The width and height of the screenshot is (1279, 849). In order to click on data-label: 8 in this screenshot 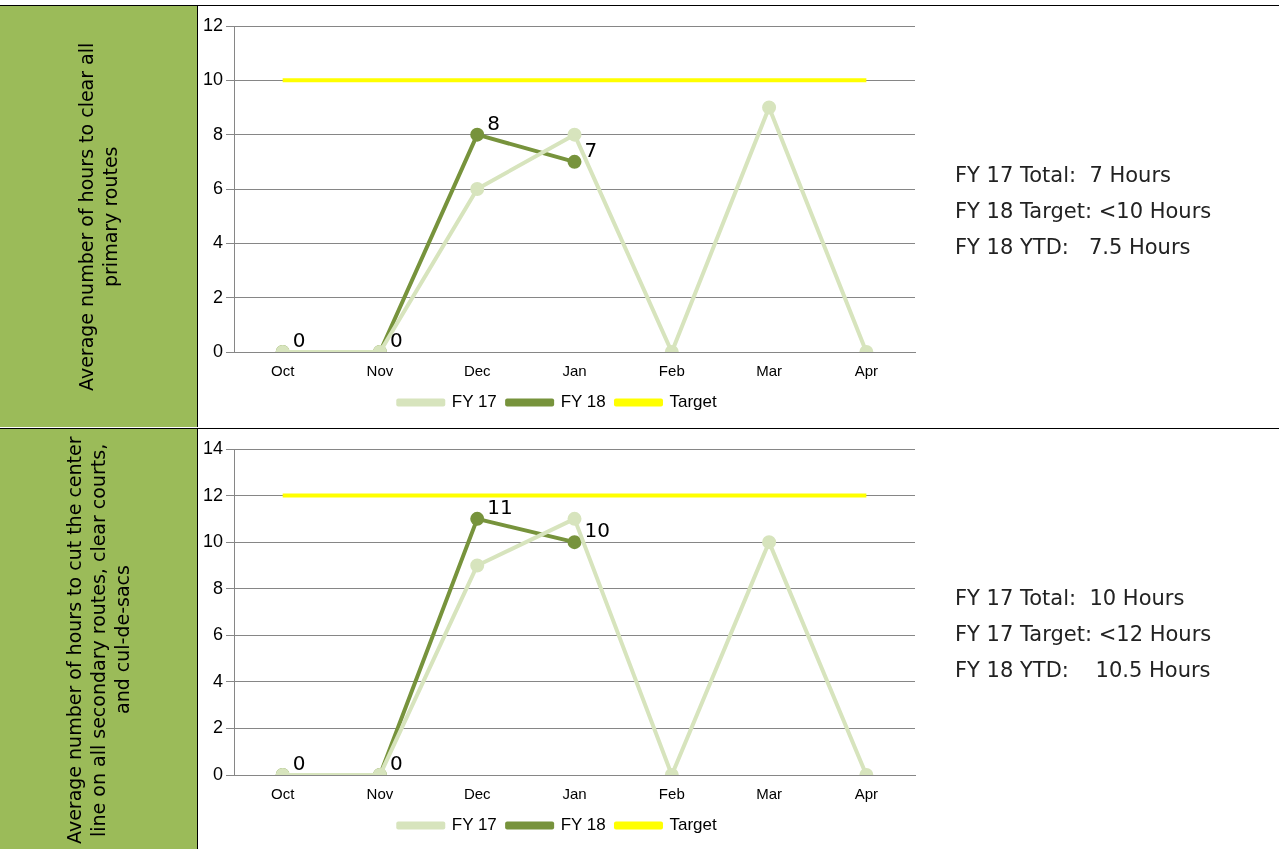, I will do `click(493, 122)`.